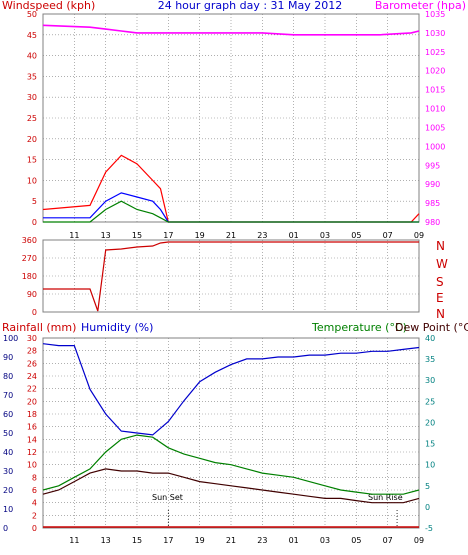 The image size is (468, 555). What do you see at coordinates (430, 444) in the screenshot?
I see `p3-ytick-temp-4: 15` at bounding box center [430, 444].